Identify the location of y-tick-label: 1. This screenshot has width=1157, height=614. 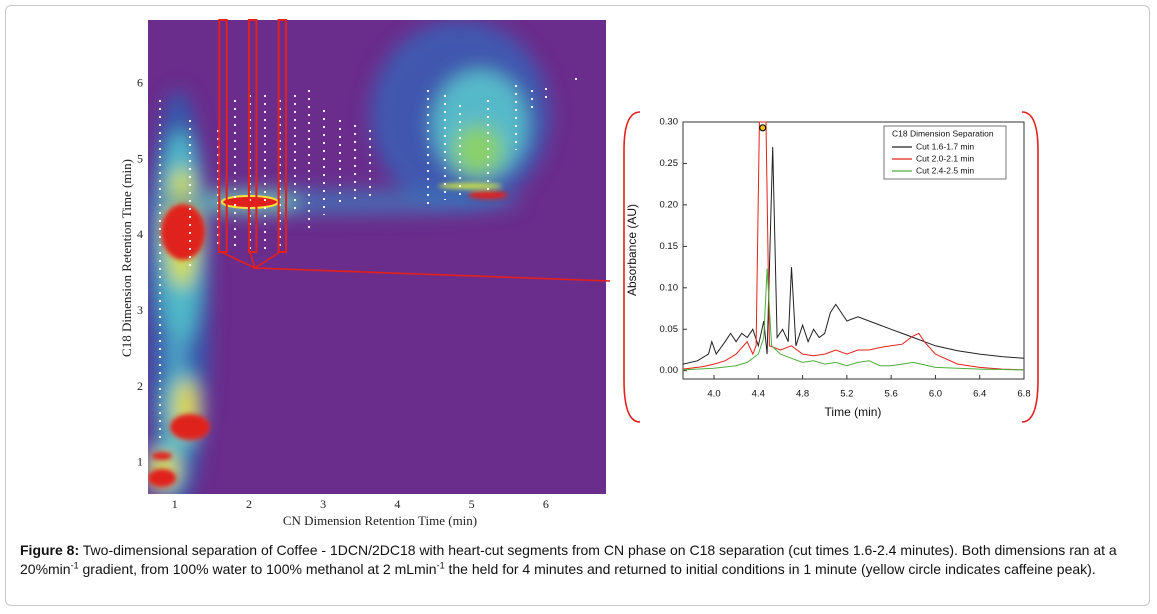
(140, 462).